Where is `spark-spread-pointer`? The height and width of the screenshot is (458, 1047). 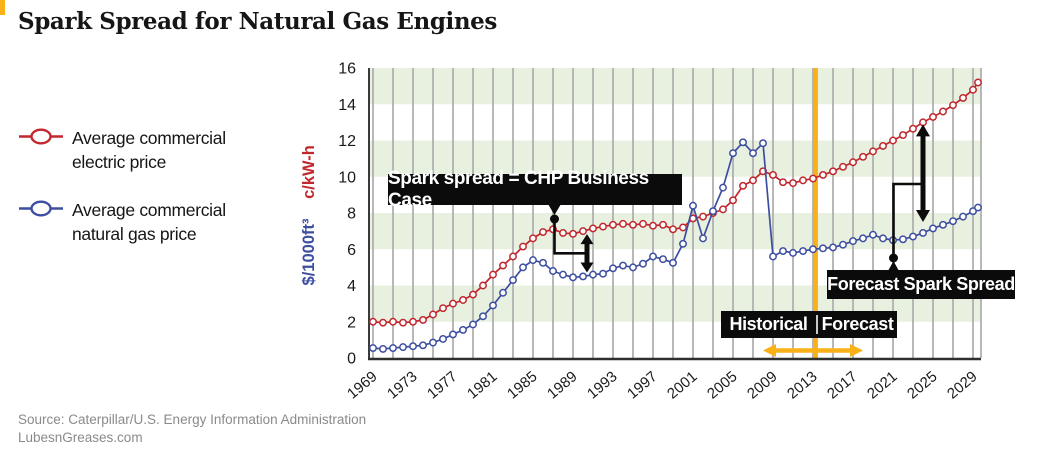
spark-spread-pointer is located at coordinates (571, 238).